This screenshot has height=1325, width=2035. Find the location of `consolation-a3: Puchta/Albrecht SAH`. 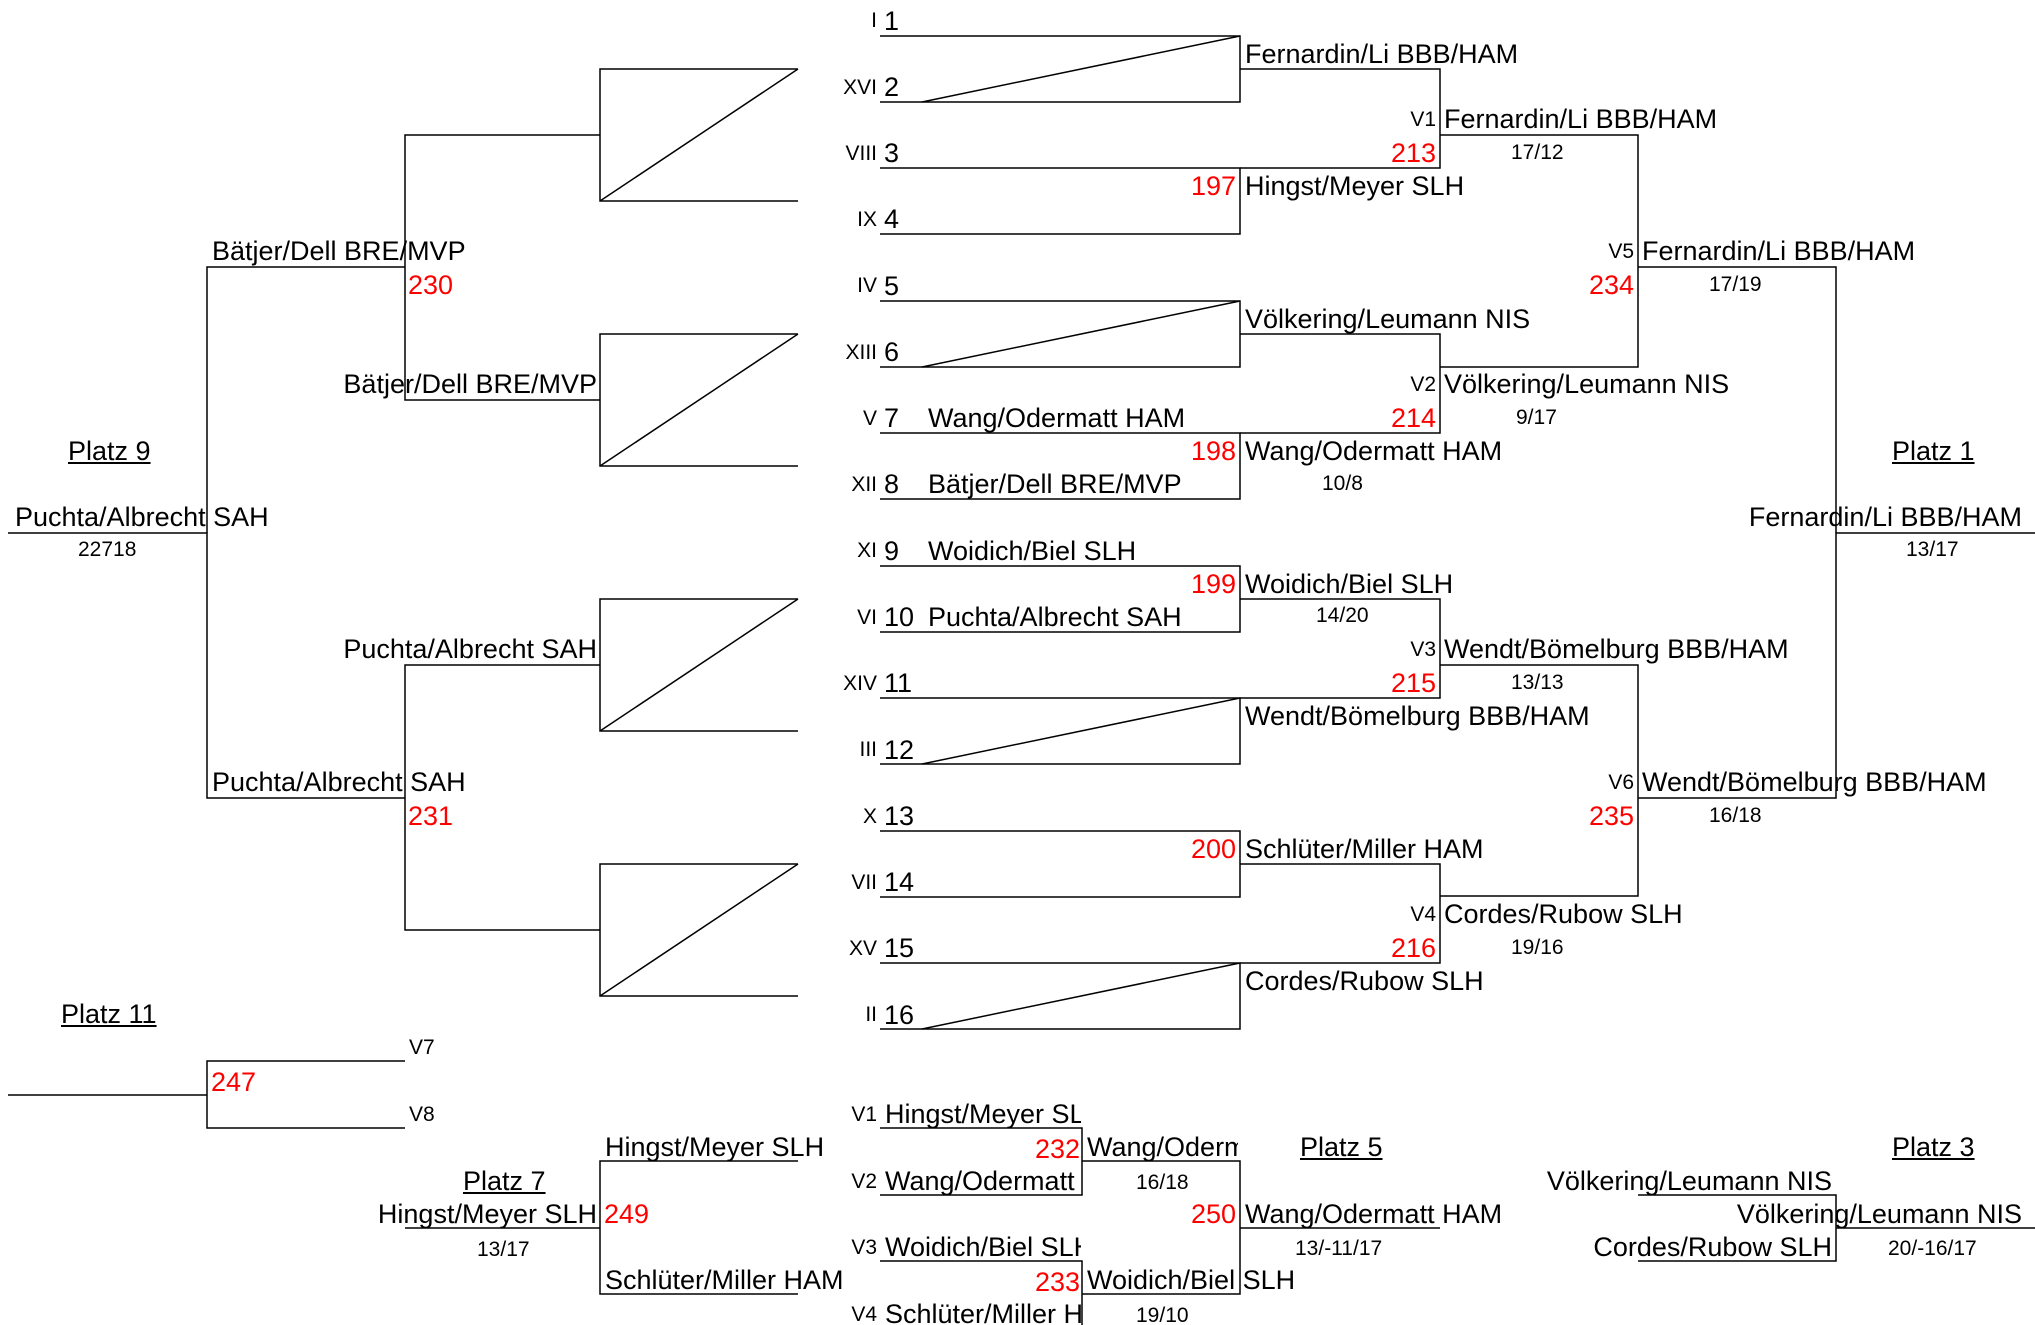

consolation-a3: Puchta/Albrecht SAH is located at coordinates (339, 782).